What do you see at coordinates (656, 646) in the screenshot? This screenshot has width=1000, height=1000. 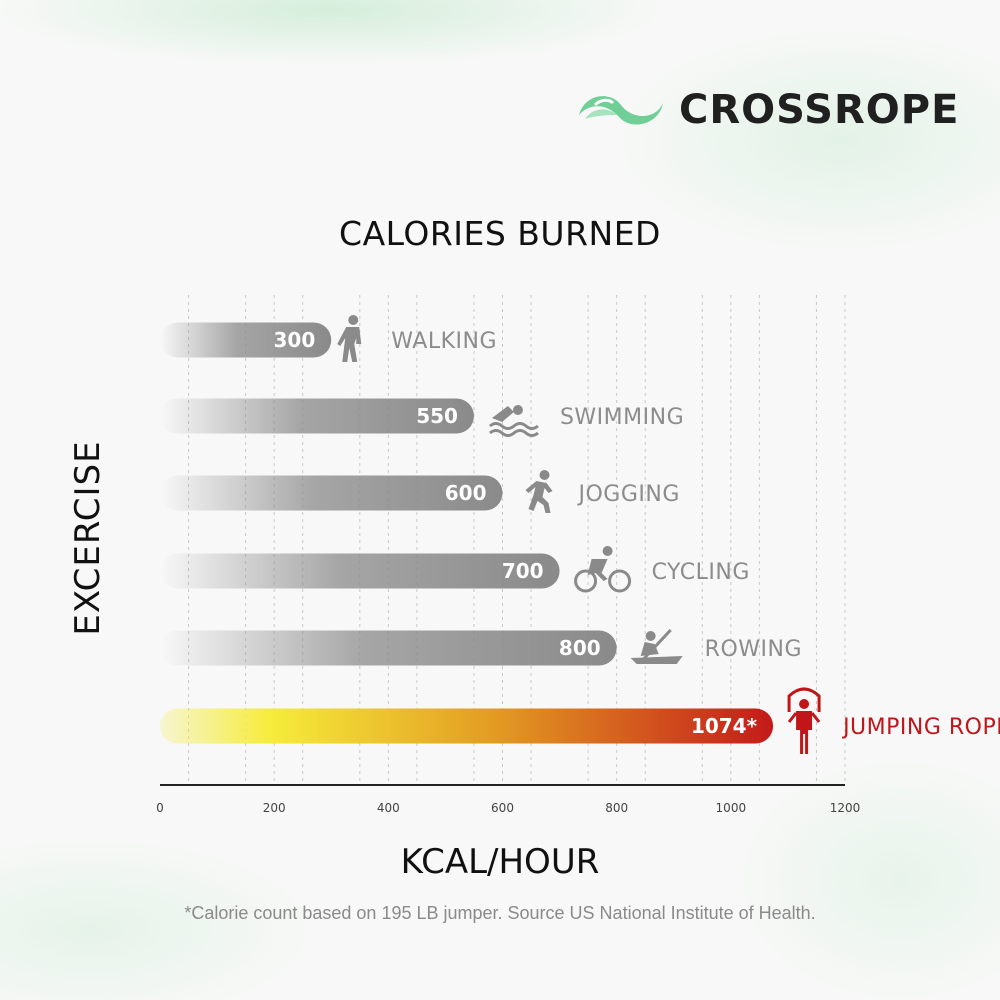 I see `rowing-icon` at bounding box center [656, 646].